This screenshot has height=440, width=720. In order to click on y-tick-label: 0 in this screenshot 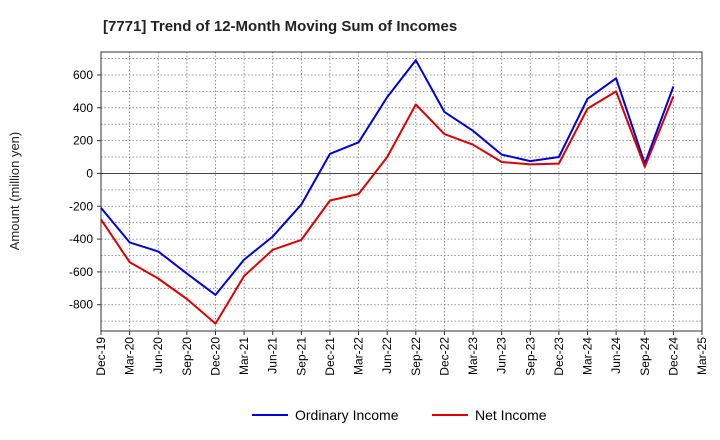, I will do `click(89, 173)`.